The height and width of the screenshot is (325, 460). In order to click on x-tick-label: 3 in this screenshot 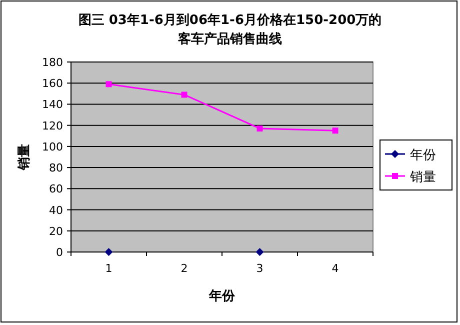, I will do `click(260, 268)`.